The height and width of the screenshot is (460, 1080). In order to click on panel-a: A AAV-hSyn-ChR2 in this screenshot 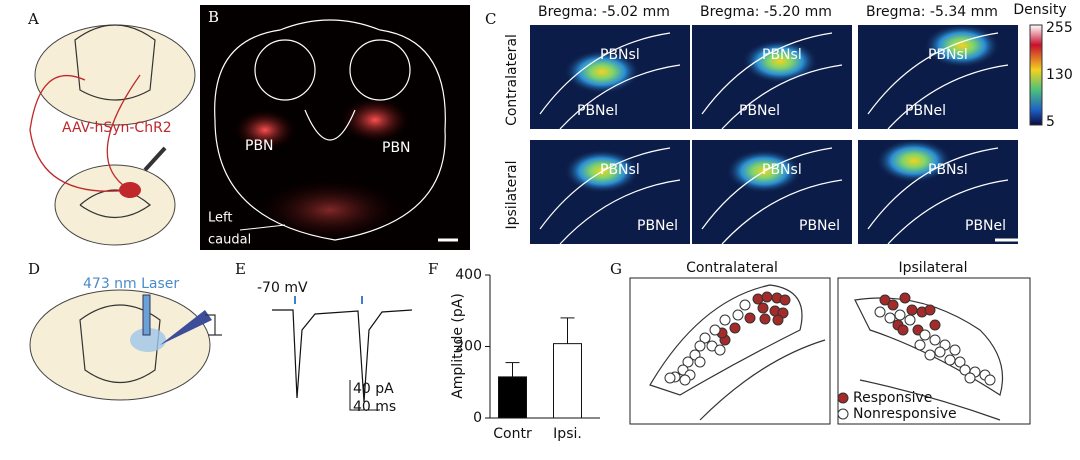, I will do `click(111, 128)`.